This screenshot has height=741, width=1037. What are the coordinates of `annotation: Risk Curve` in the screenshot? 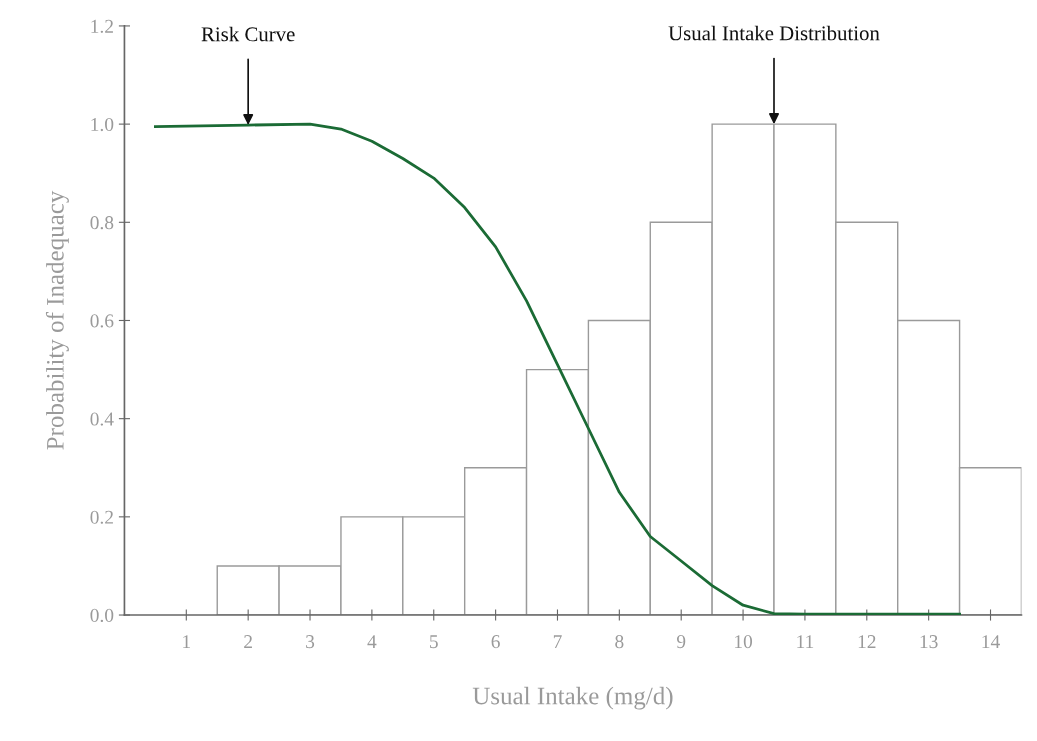 It's located at (248, 34).